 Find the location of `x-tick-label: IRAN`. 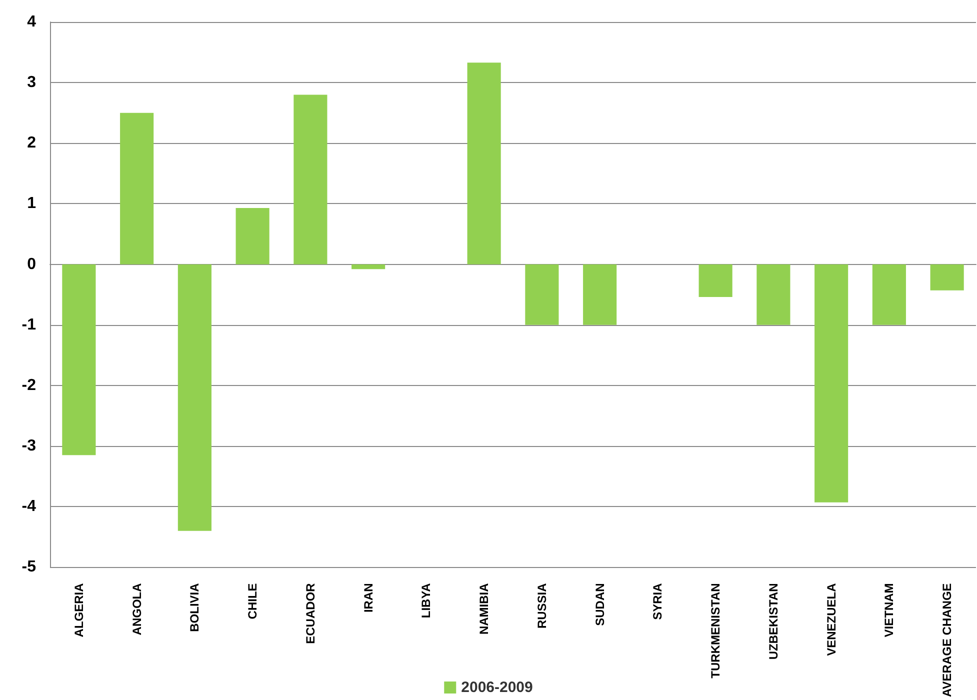

x-tick-label: IRAN is located at coordinates (368, 598).